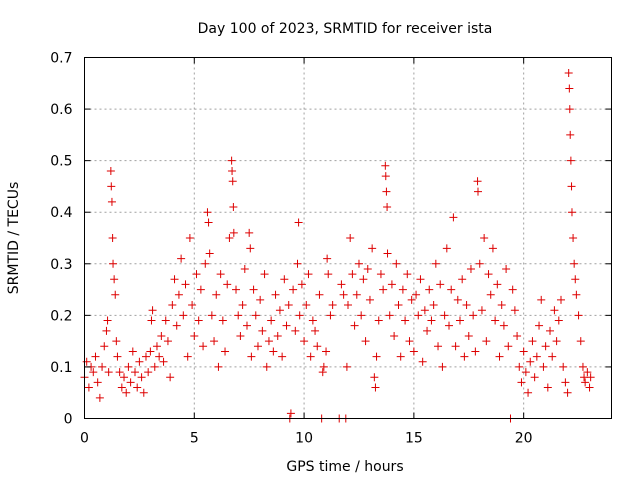 The width and height of the screenshot is (640, 480). Describe the element at coordinates (61, 316) in the screenshot. I see `y-tick-label: 0.2` at that location.